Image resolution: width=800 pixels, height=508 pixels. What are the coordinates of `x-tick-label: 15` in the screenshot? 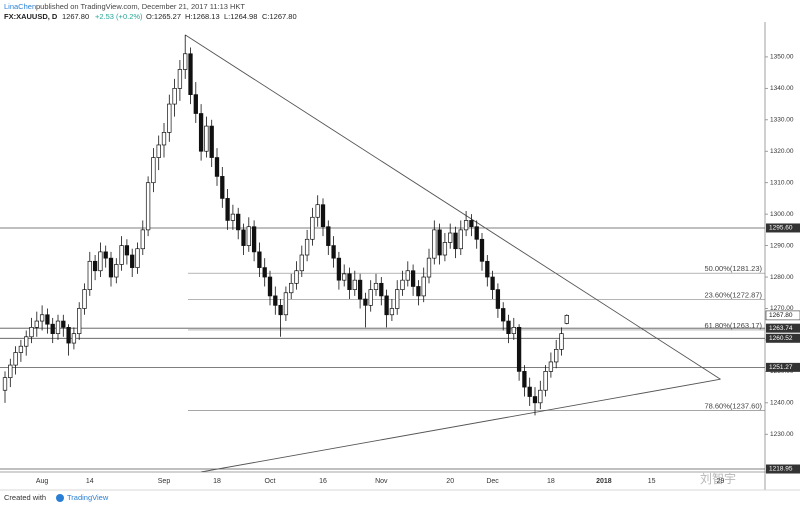 It's located at (652, 481).